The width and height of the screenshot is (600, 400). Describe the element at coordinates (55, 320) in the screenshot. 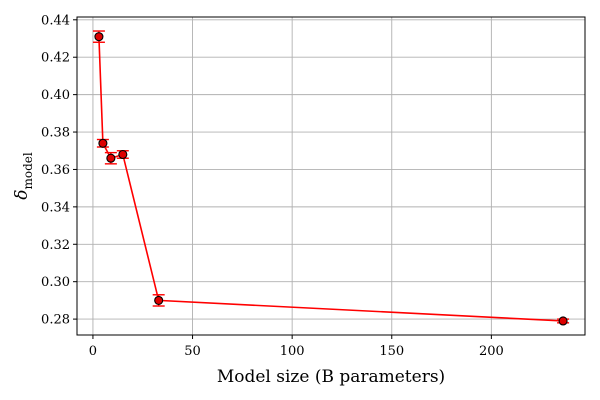

I see `y-tick-label: 0.28` at that location.